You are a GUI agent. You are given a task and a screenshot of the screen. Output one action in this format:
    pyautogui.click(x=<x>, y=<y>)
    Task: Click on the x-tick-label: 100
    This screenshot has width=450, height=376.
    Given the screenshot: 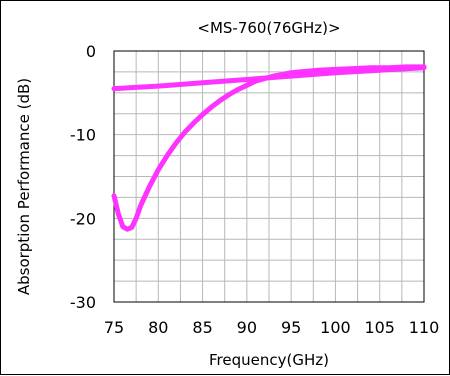 What is the action you would take?
    pyautogui.click(x=335, y=327)
    